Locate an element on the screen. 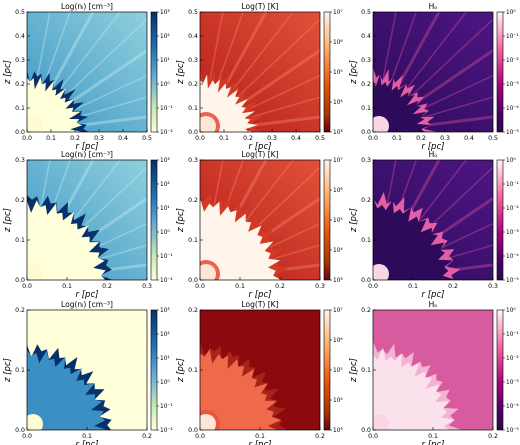 This screenshot has height=445, width=520. colorbar-tick-label: 10⁻⁴ is located at coordinates (512, 108).